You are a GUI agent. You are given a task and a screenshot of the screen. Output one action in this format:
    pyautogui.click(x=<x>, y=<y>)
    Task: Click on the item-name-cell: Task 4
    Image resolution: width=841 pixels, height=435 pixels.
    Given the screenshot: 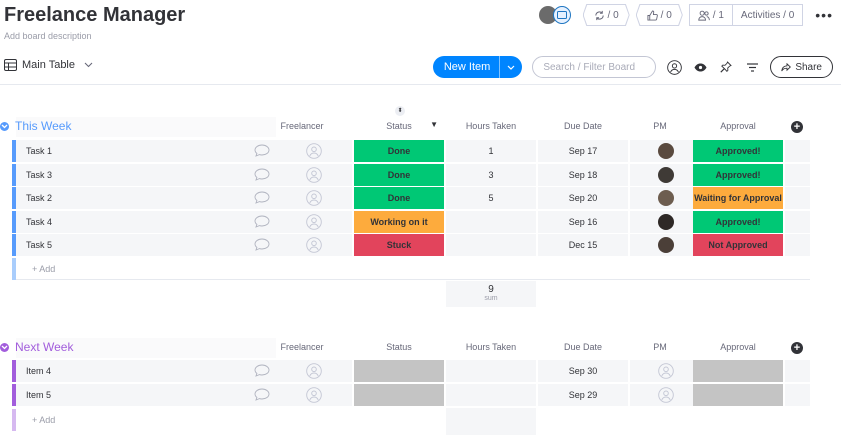 What is the action you would take?
    pyautogui.click(x=146, y=221)
    